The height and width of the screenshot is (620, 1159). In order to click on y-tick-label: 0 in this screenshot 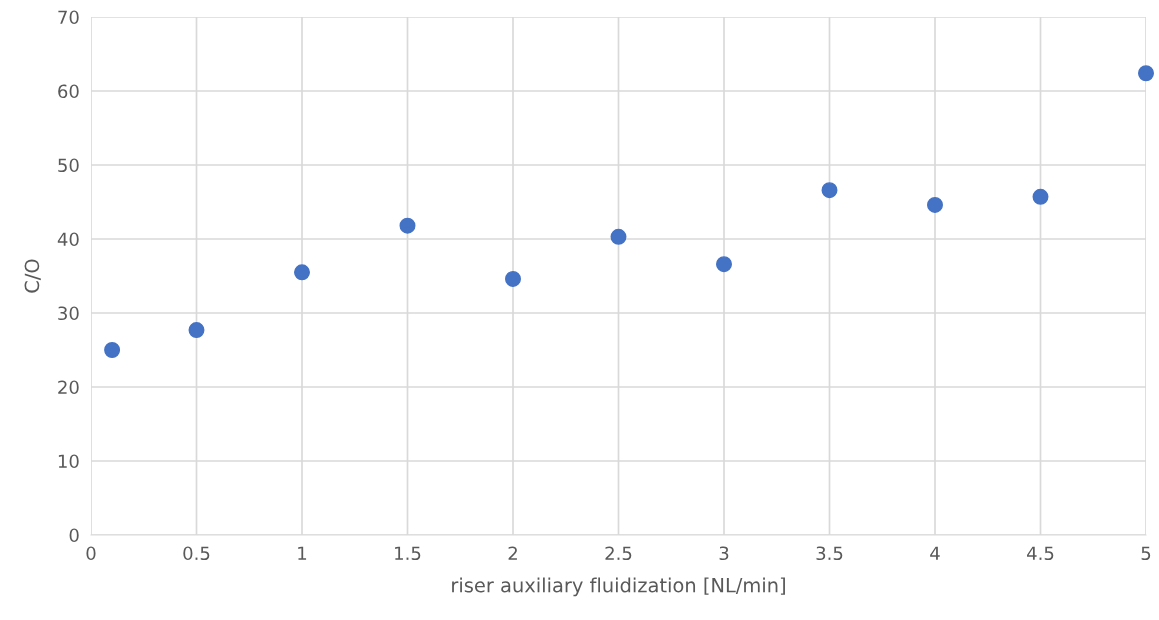, I will do `click(74, 535)`.